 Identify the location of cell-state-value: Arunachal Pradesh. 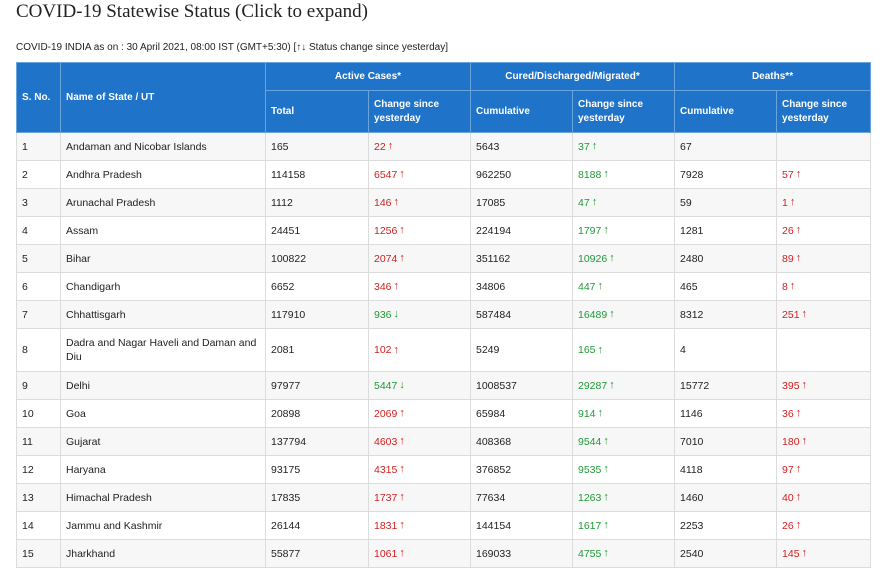
(111, 202).